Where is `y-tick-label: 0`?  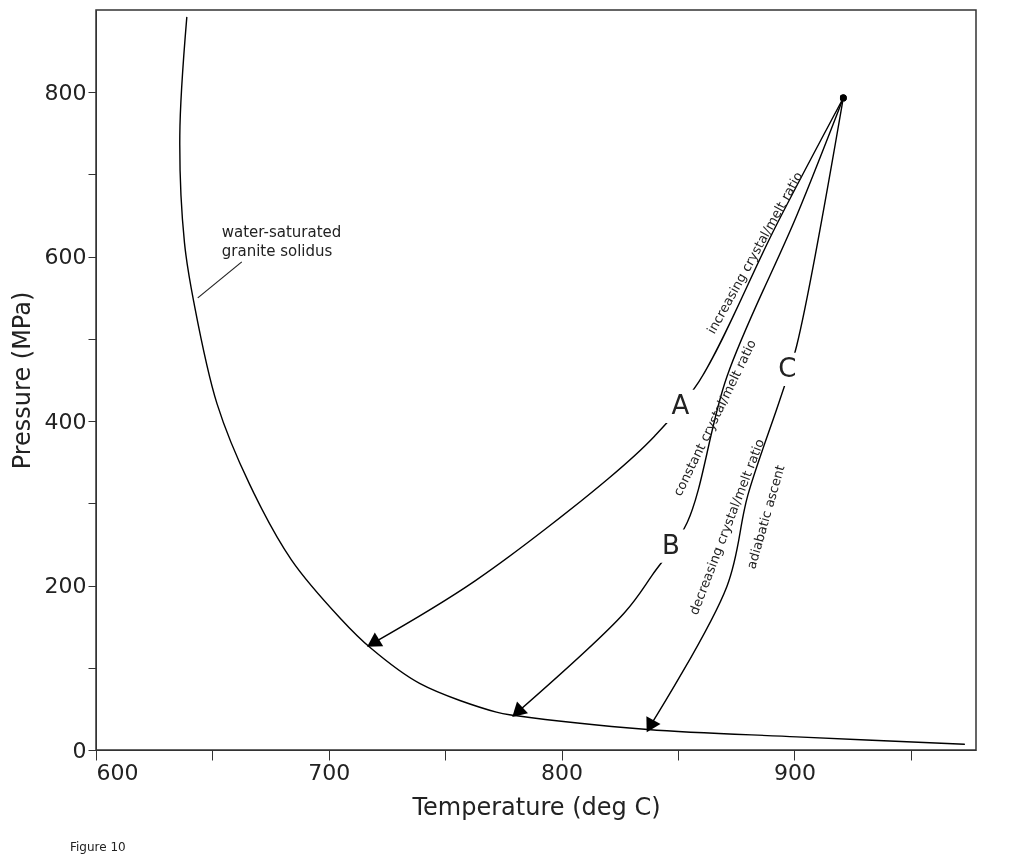 y-tick-label: 0 is located at coordinates (79, 750).